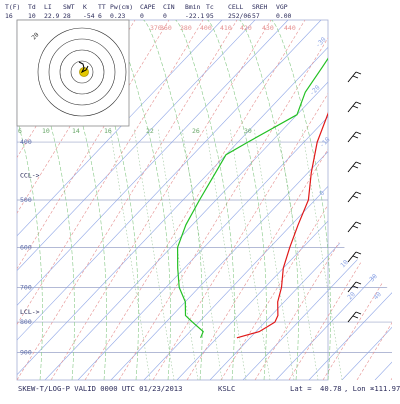 The width and height of the screenshot is (400, 404). Describe the element at coordinates (121, 7) in the screenshot. I see `header-label-6: Pw(cm)` at that location.